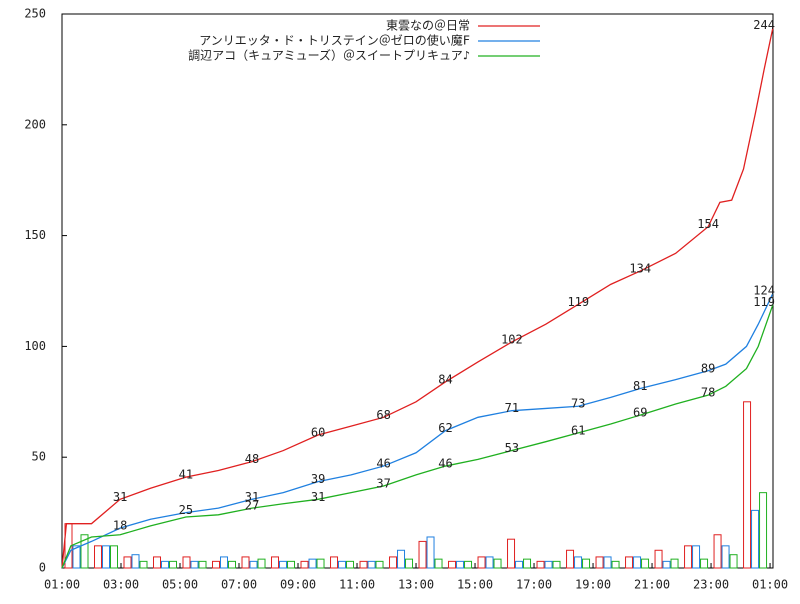 Image resolution: width=800 pixels, height=604 pixels. What do you see at coordinates (512, 408) in the screenshot?
I see `data-label: 71` at bounding box center [512, 408].